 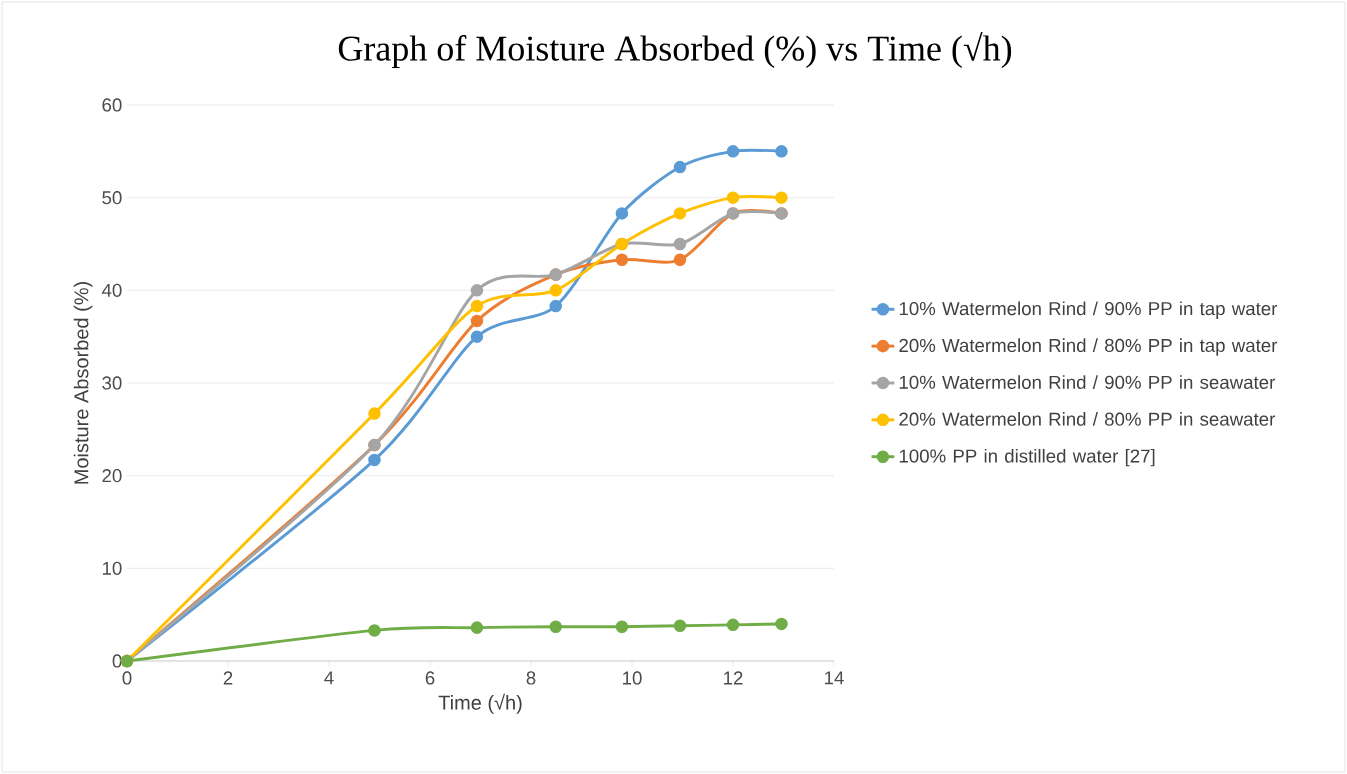 I want to click on y-axis-title: Moisture Absorbed (%), so click(x=83, y=383).